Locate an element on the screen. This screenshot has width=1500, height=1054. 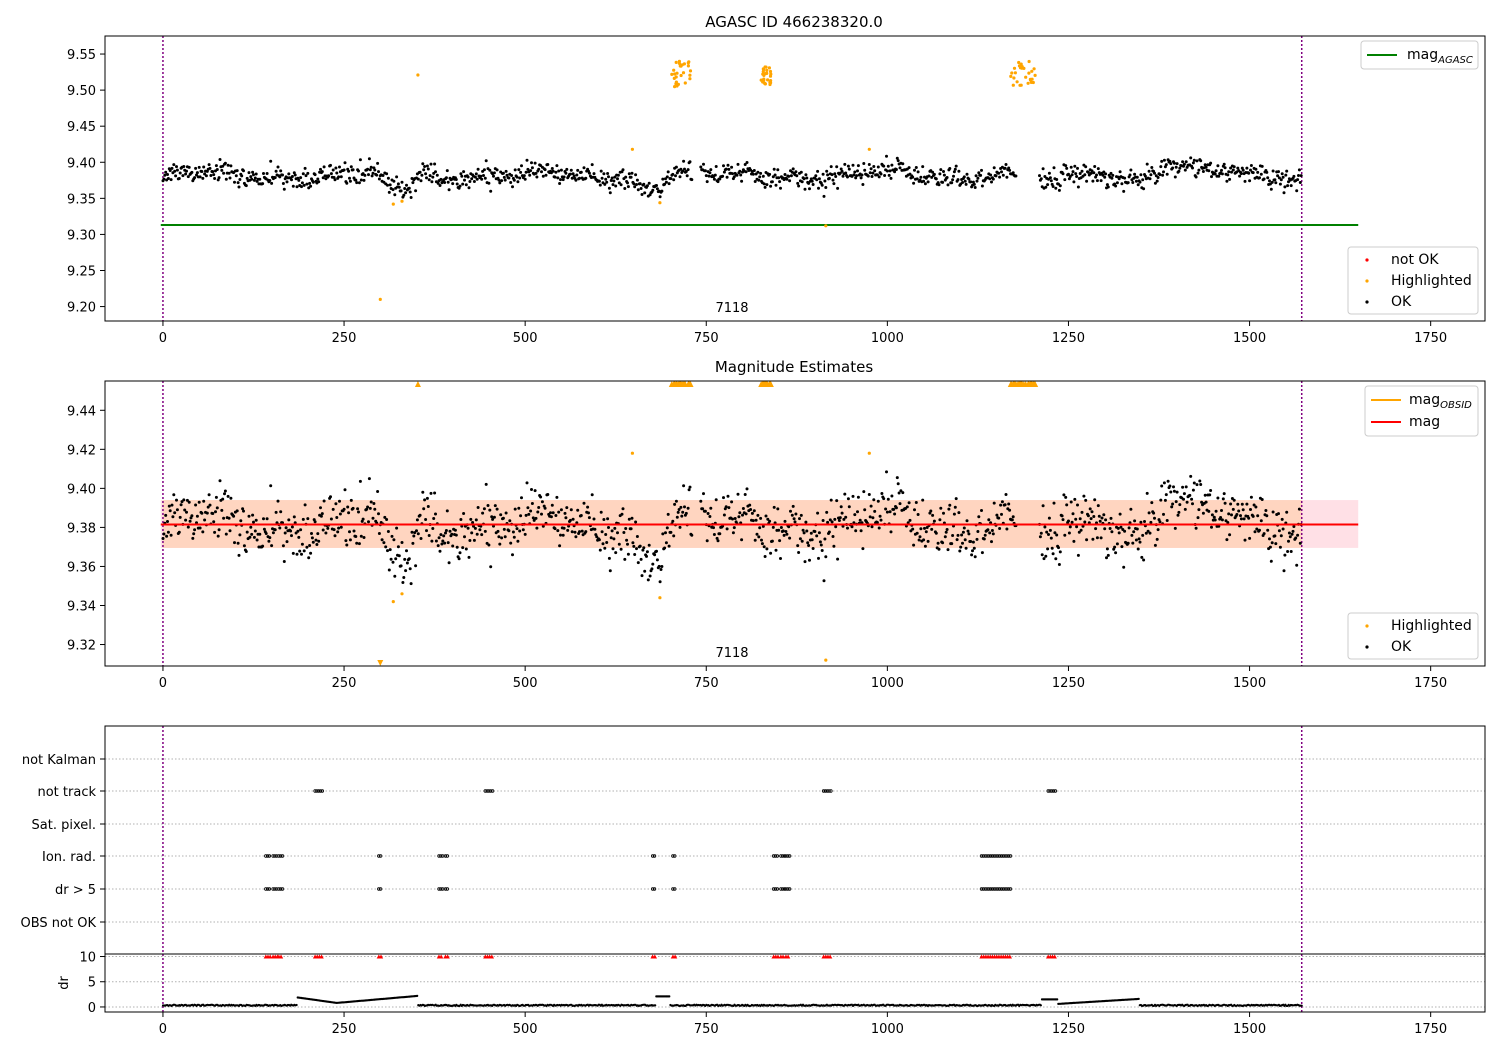
x-tick-label: 250 is located at coordinates (344, 1029).